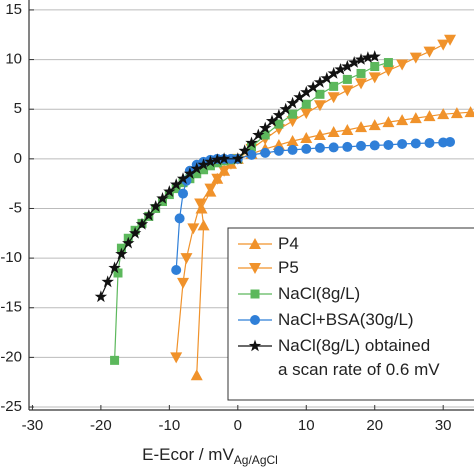 The image size is (474, 474). What do you see at coordinates (288, 243) in the screenshot?
I see `legend-entry: P4` at bounding box center [288, 243].